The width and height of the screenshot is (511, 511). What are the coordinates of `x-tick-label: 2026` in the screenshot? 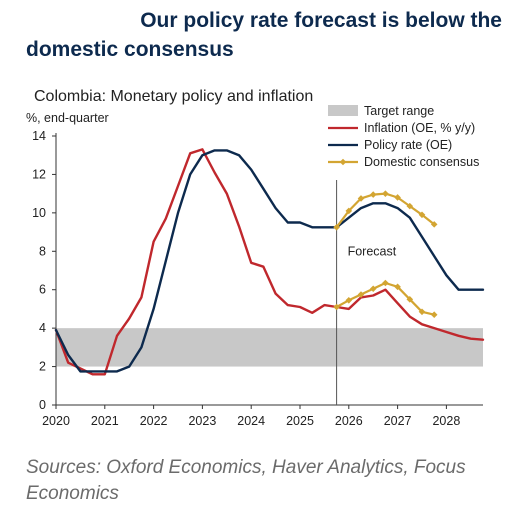 It's located at (349, 421).